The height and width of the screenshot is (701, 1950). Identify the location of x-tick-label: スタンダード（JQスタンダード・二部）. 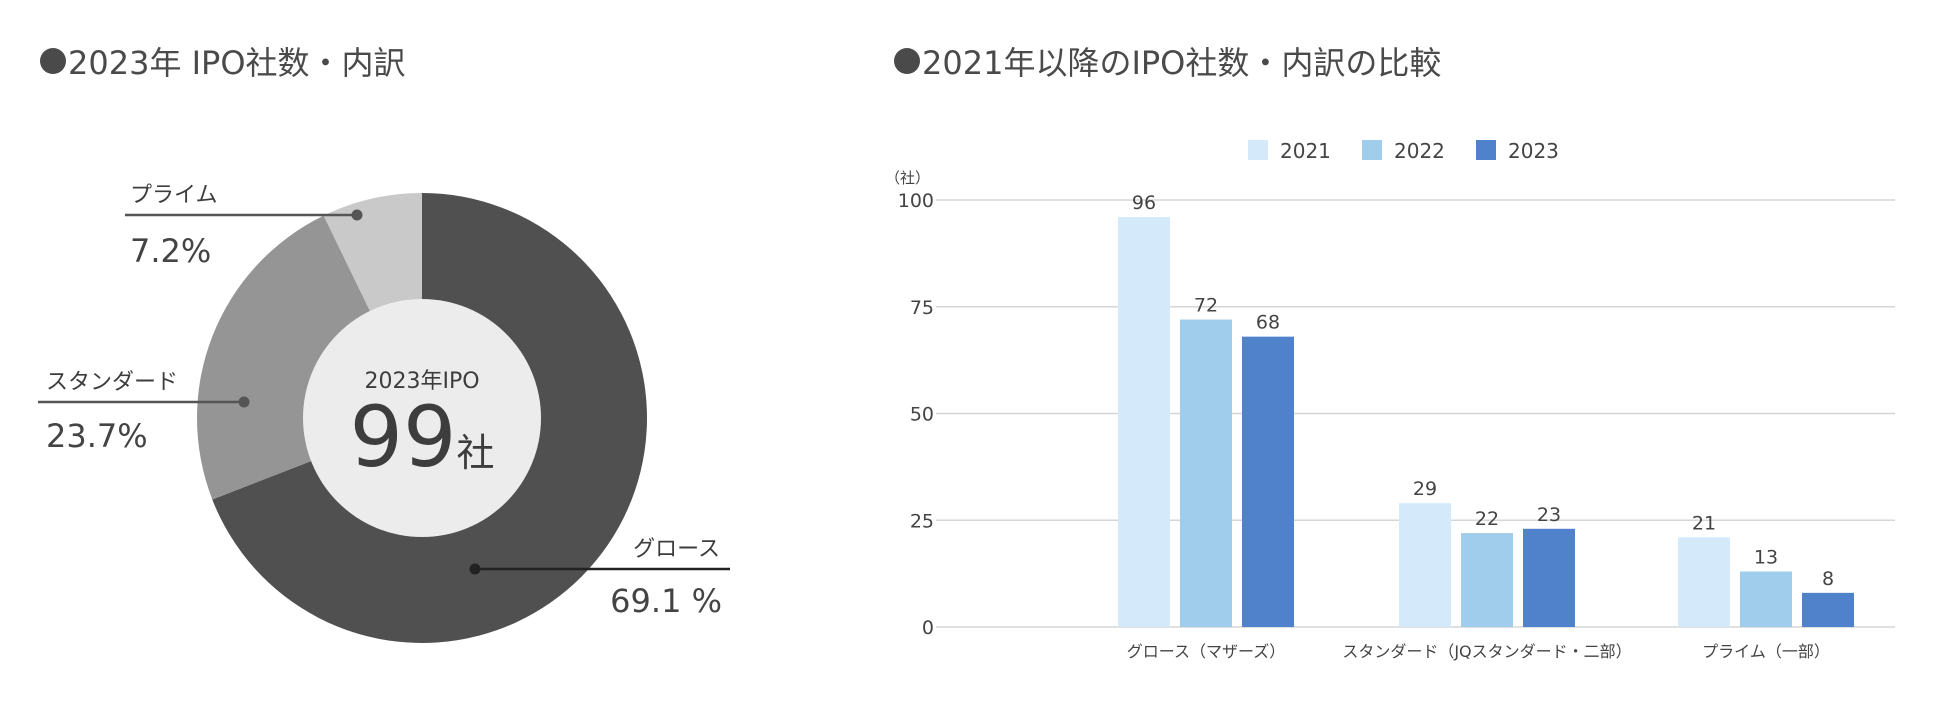
(1486, 651).